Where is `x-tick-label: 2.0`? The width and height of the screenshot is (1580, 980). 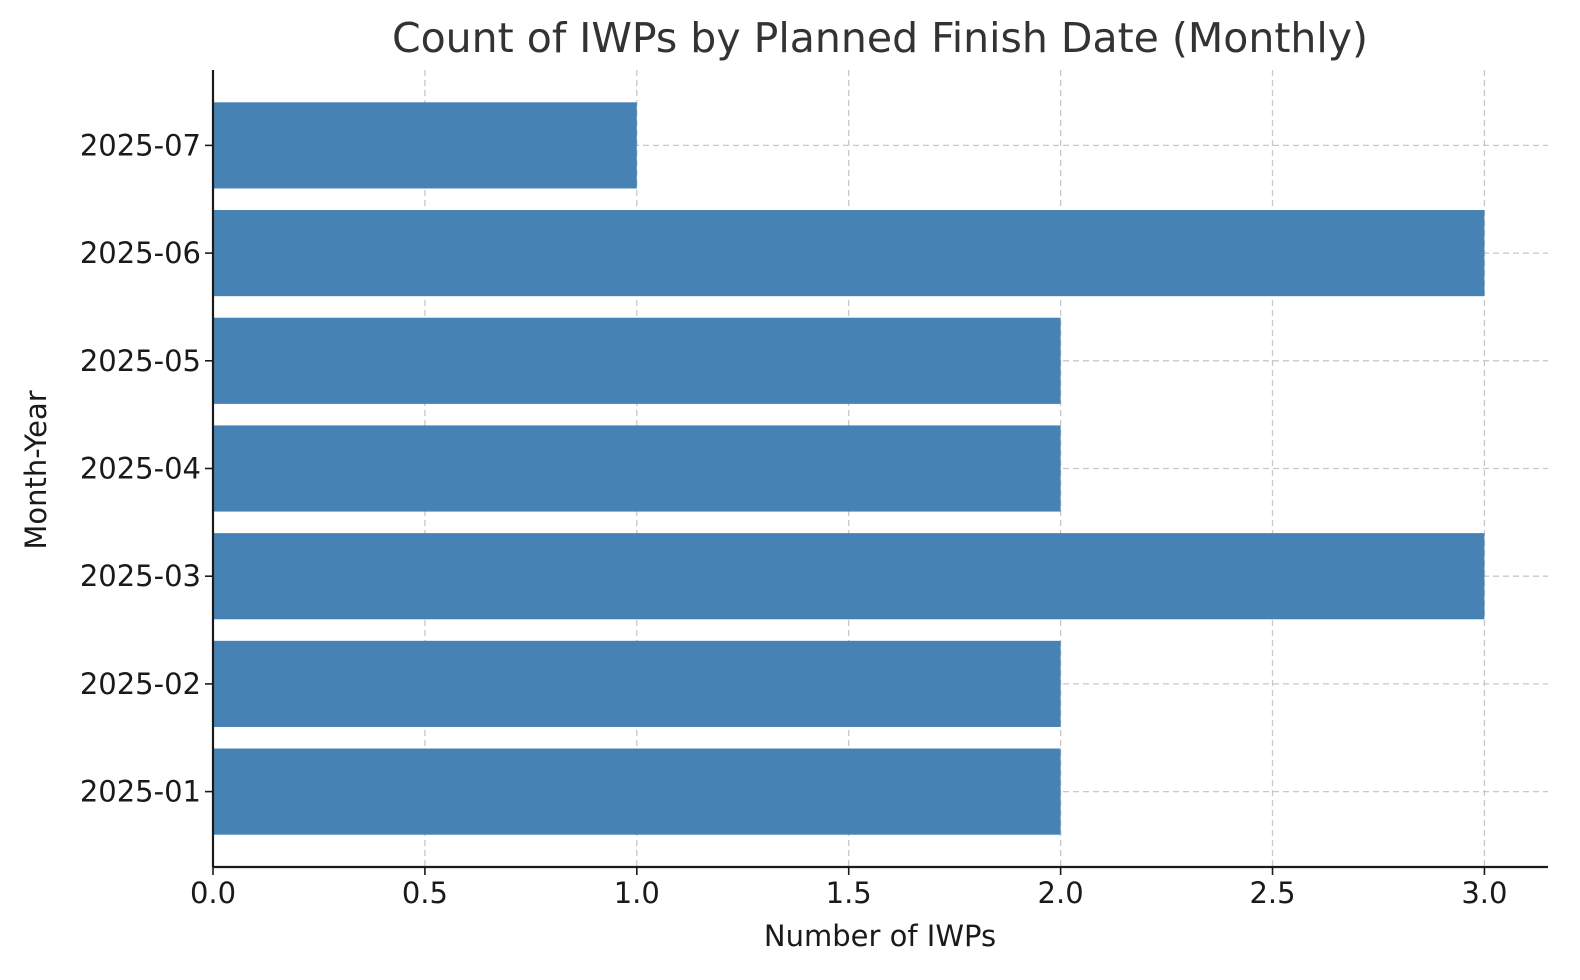 x-tick-label: 2.0 is located at coordinates (1061, 893).